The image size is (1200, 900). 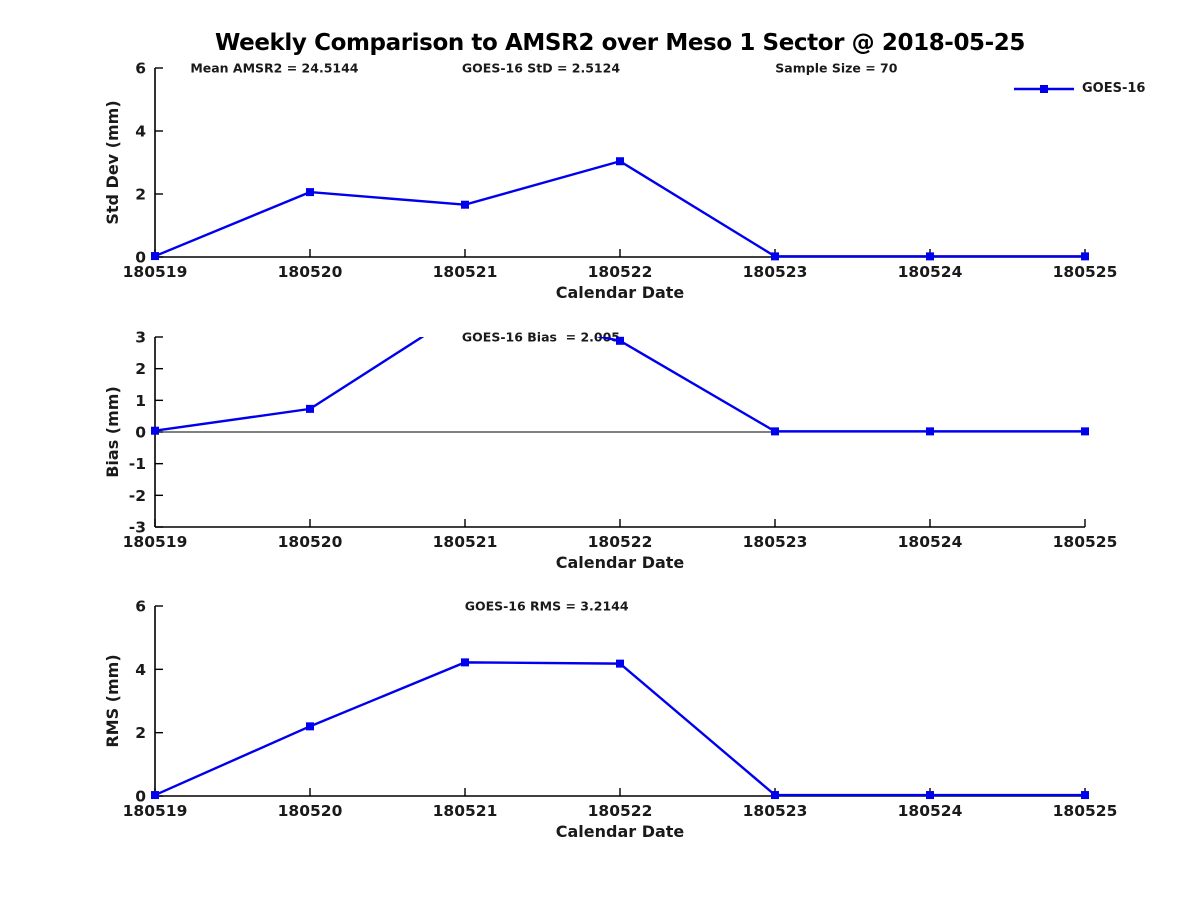 I want to click on y-tick-label: -2, so click(x=137, y=496).